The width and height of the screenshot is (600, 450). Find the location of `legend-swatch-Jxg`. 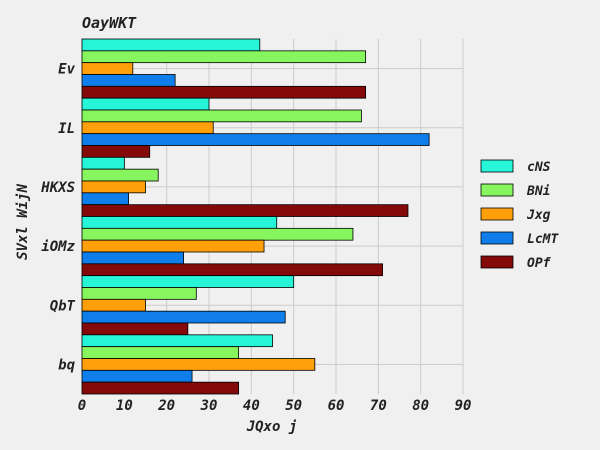

legend-swatch-Jxg is located at coordinates (497, 214).